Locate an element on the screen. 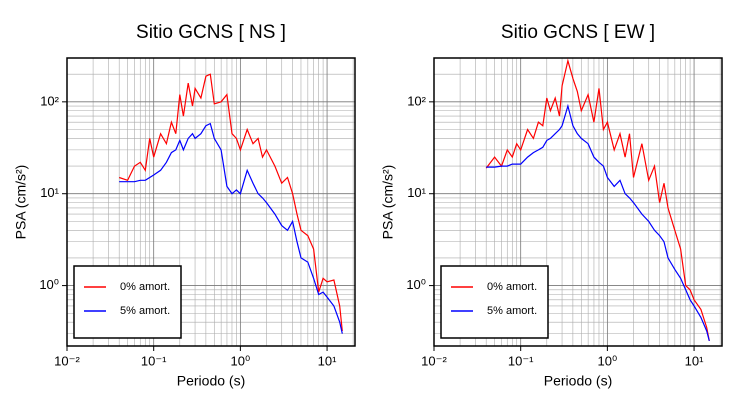 The image size is (730, 400). chart-title: Sitio GCNS [ EW ] is located at coordinates (578, 32).